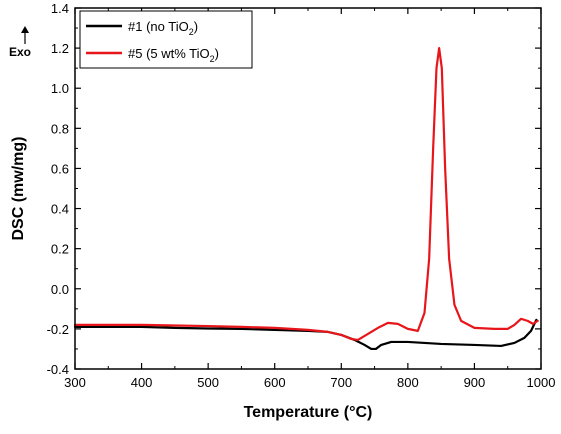 This screenshot has height=434, width=561. I want to click on legend: #1 (no TiO2) #5 (5 wt% TiO2), so click(166, 39).